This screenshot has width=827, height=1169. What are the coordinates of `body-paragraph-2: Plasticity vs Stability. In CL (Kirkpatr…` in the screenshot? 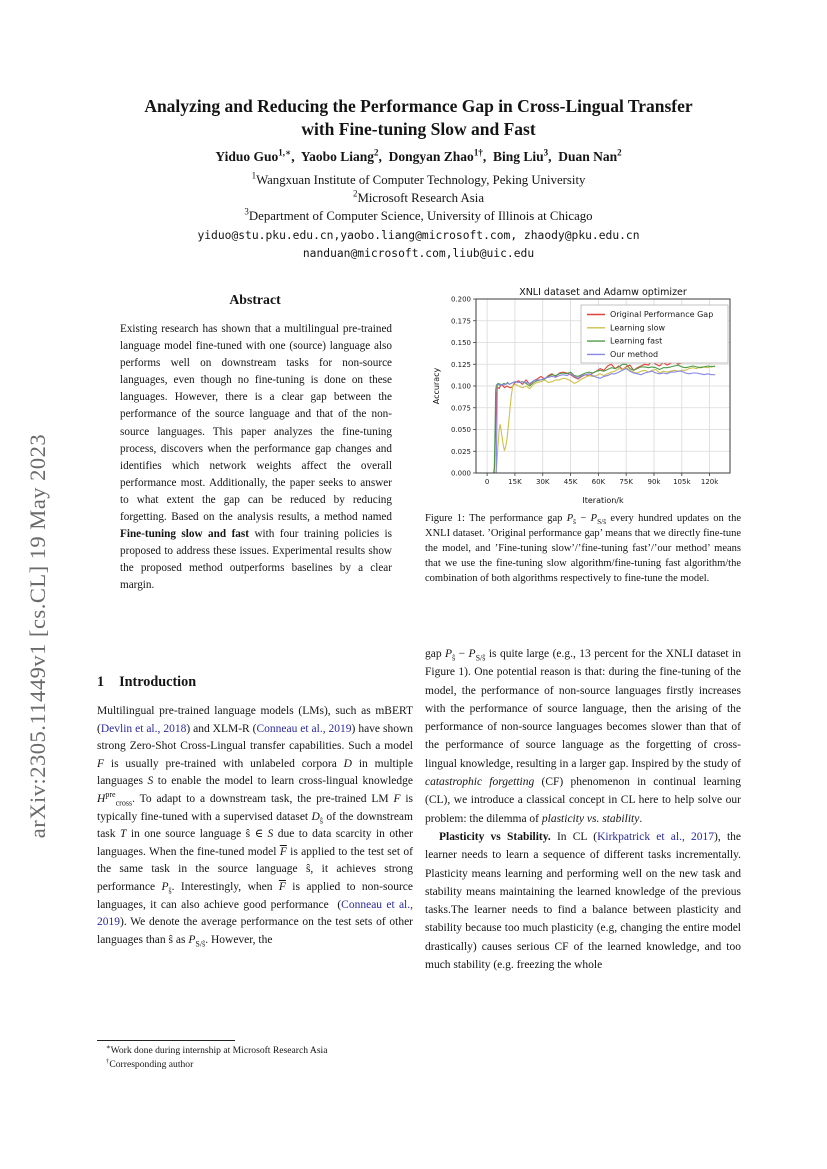 It's located at (583, 901).